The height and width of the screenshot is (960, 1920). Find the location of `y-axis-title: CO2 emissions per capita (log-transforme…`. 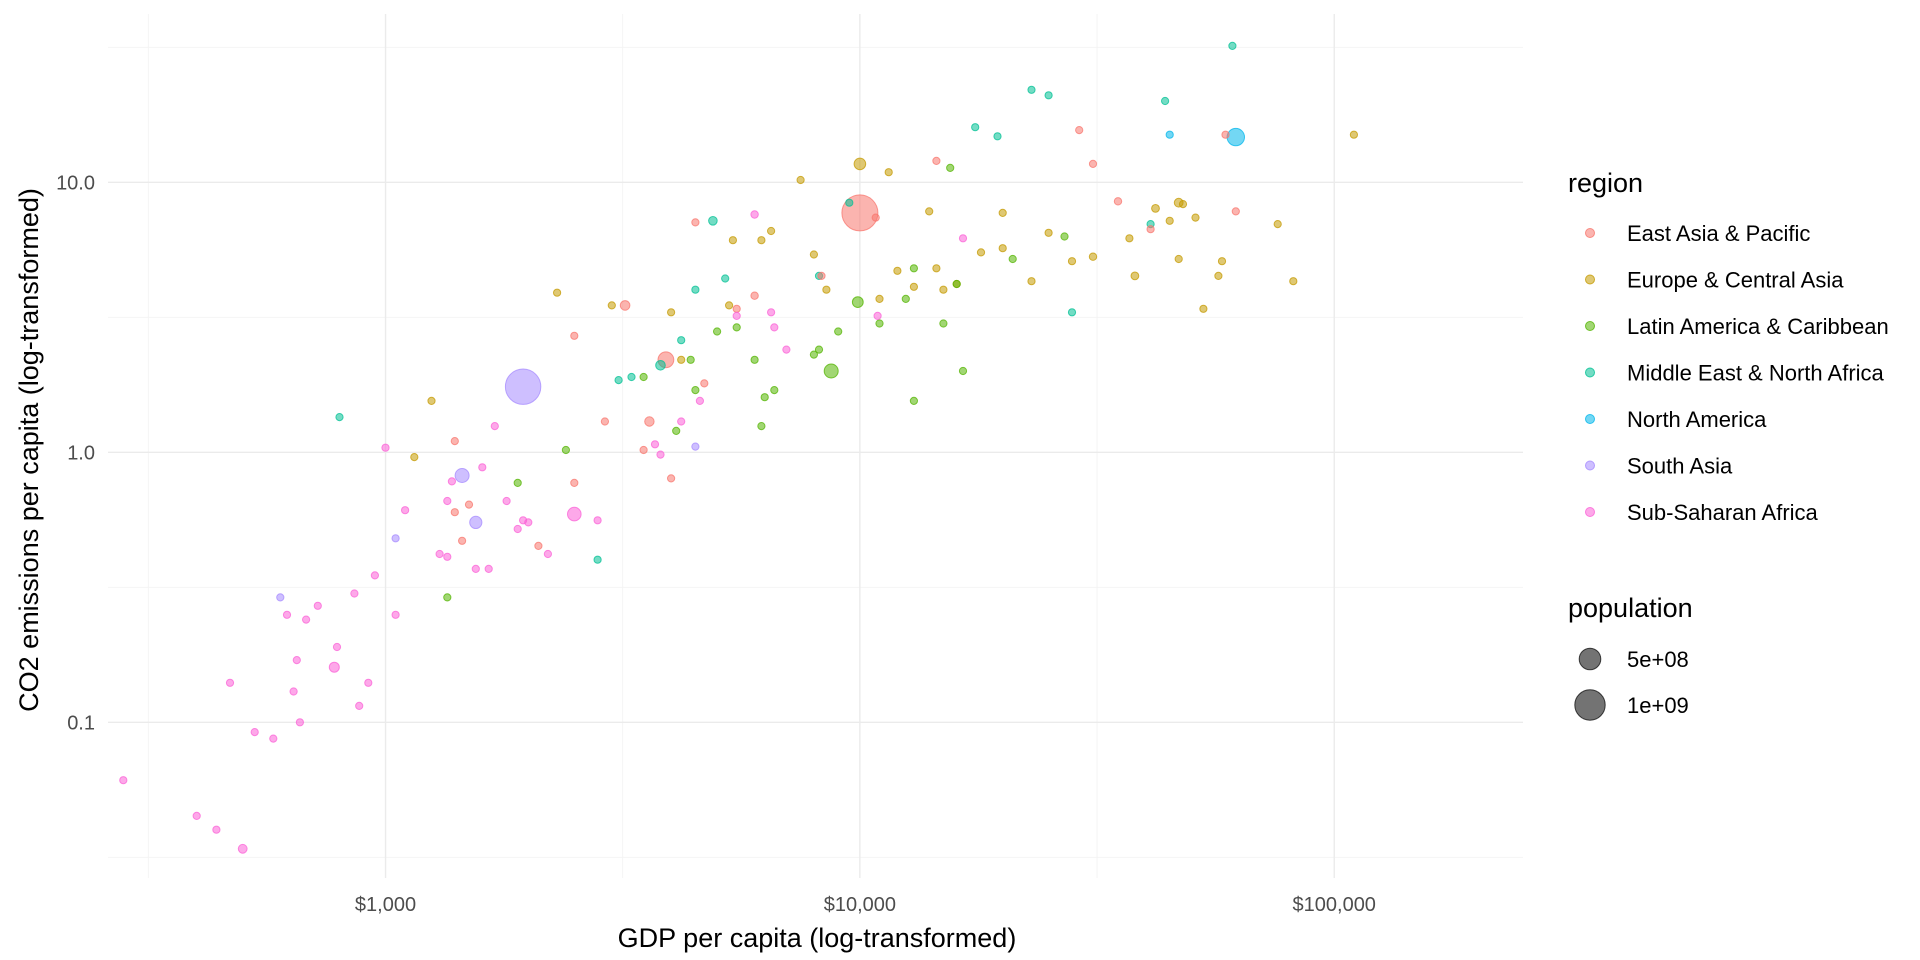

y-axis-title: CO2 emissions per capita (log-transforme… is located at coordinates (29, 450).